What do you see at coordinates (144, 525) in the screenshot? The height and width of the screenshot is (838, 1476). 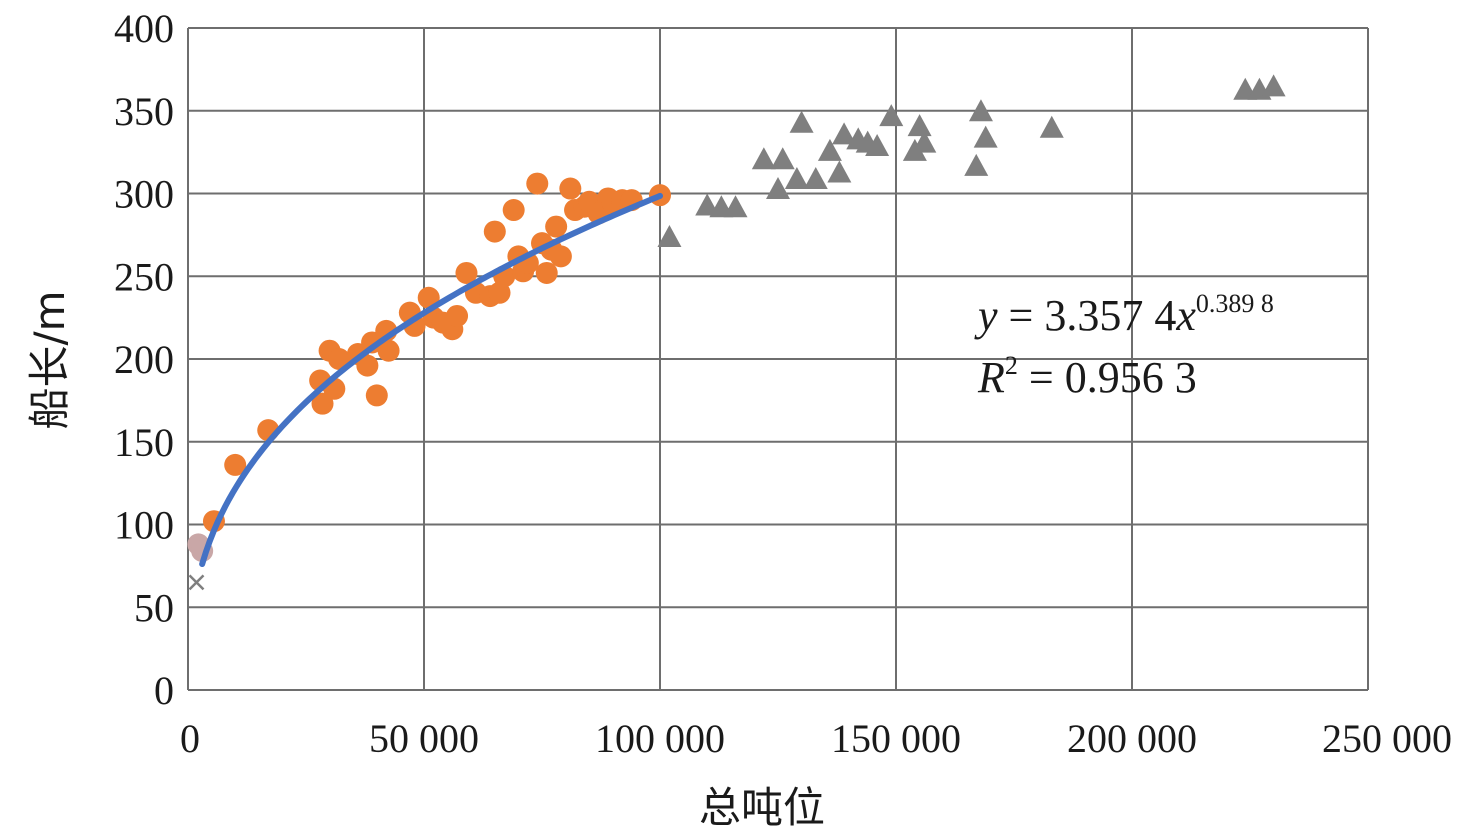 I see `y-tick-label: 100` at bounding box center [144, 525].